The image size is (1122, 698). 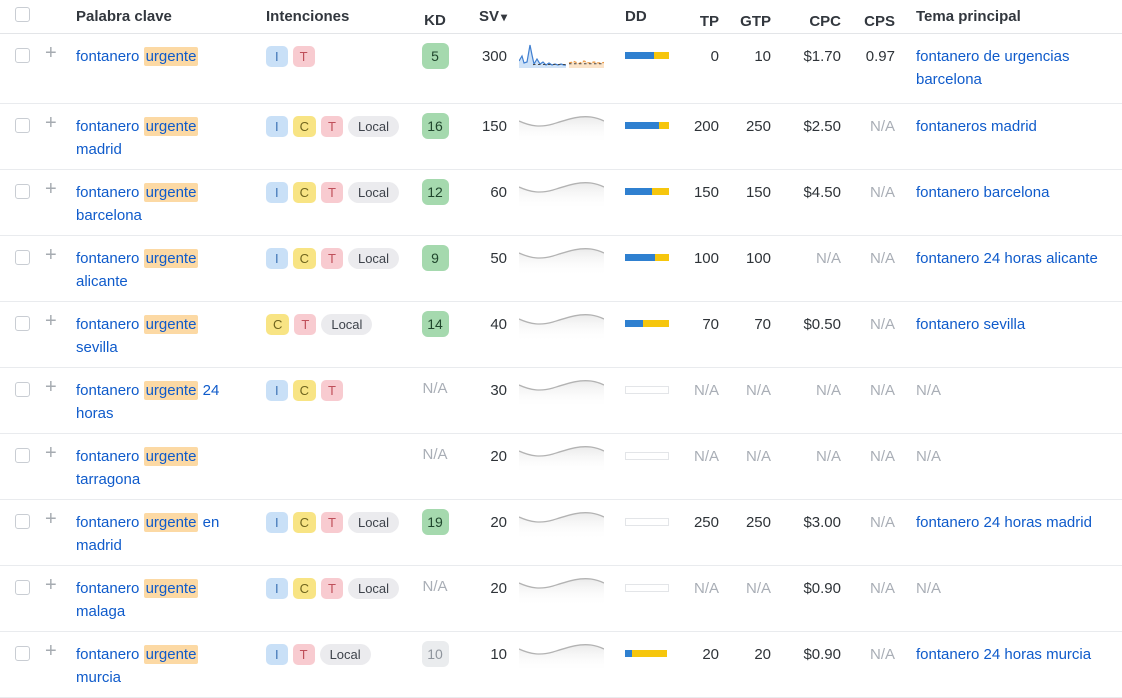 I want to click on select-all-checkbox, so click(x=22, y=14).